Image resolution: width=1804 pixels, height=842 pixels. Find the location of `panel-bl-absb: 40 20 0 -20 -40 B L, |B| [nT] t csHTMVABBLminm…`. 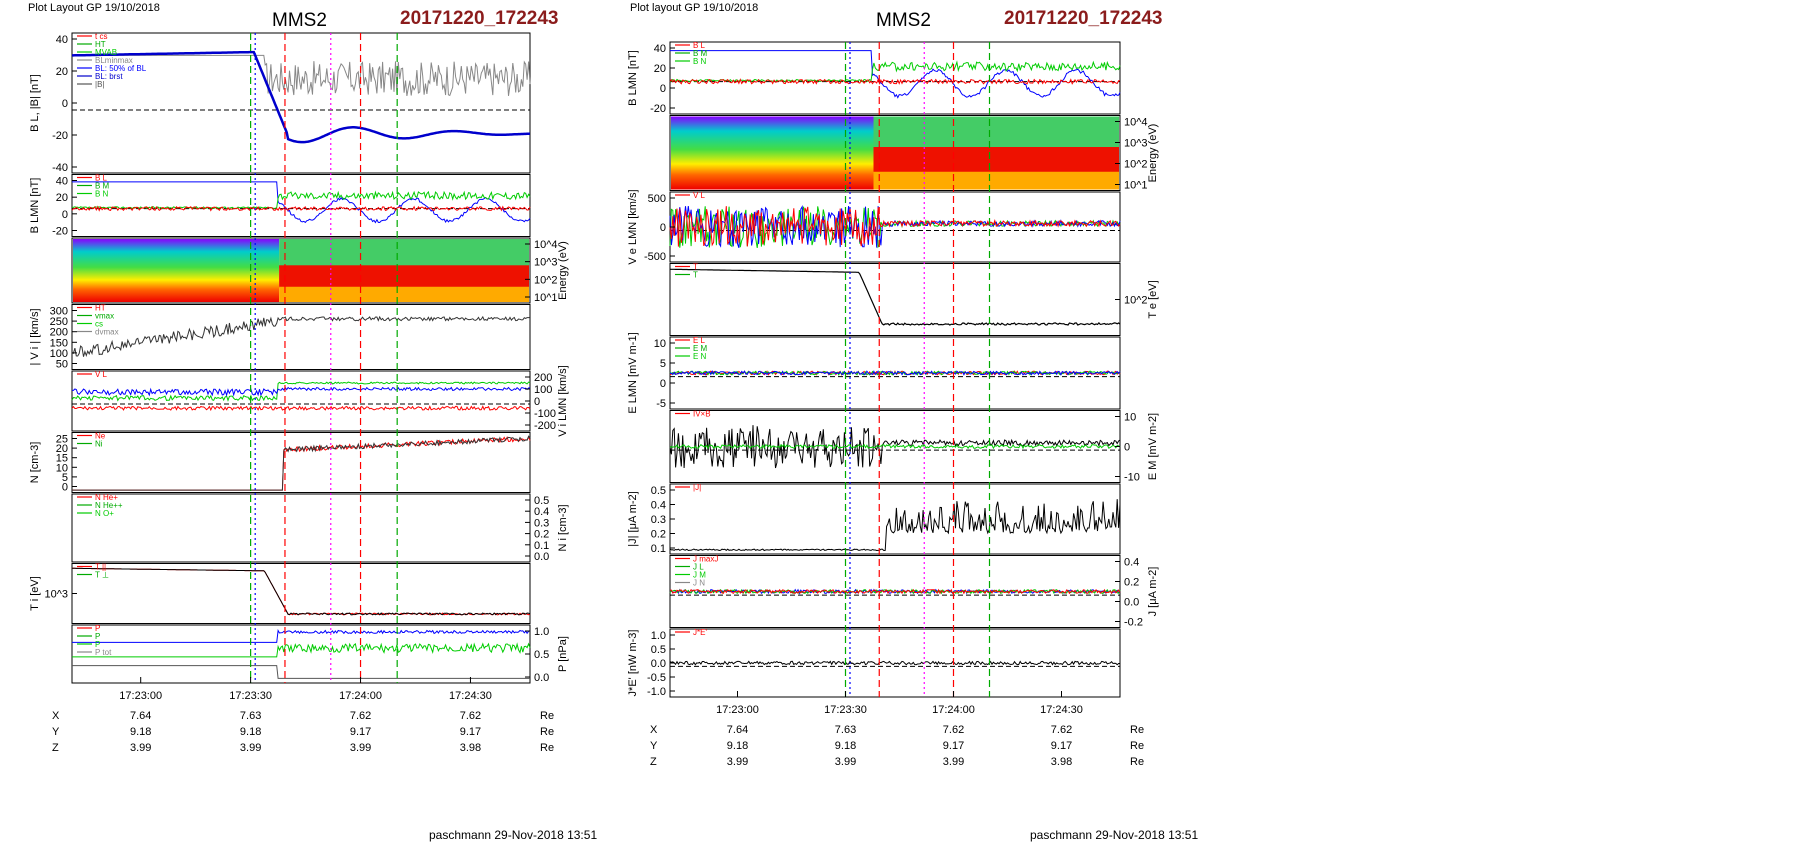

panel-bl-absb: 40 20 0 -20 -40 B L, |B| [nT] t csHTMVABBLminm… is located at coordinates (280, 103).